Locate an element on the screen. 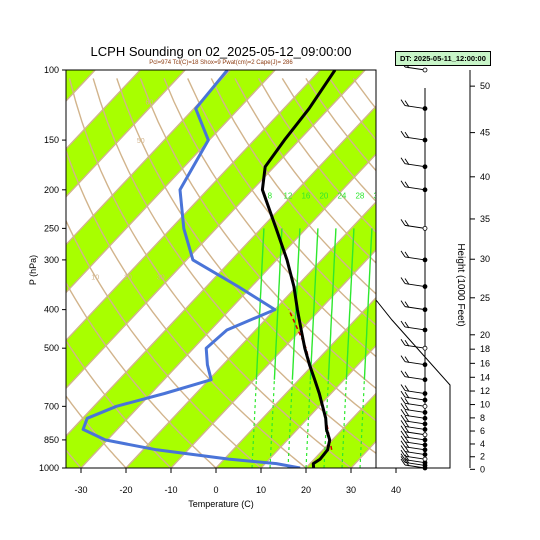 The image size is (540, 540). mixing-ratio-label: 8 is located at coordinates (270, 195).